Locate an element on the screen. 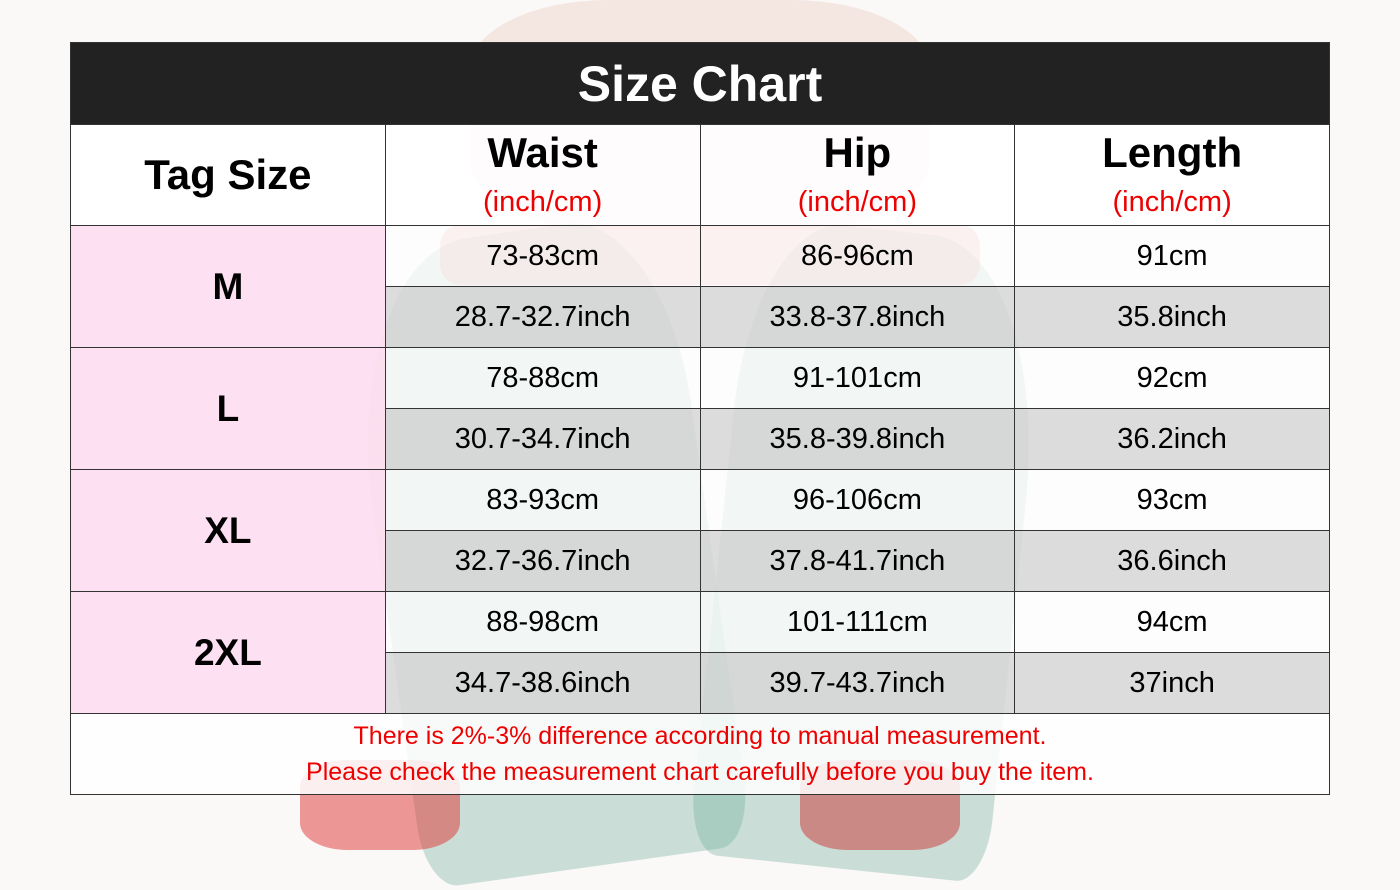 Image resolution: width=1400 pixels, height=890 pixels. tag-size-cell: M is located at coordinates (228, 286).